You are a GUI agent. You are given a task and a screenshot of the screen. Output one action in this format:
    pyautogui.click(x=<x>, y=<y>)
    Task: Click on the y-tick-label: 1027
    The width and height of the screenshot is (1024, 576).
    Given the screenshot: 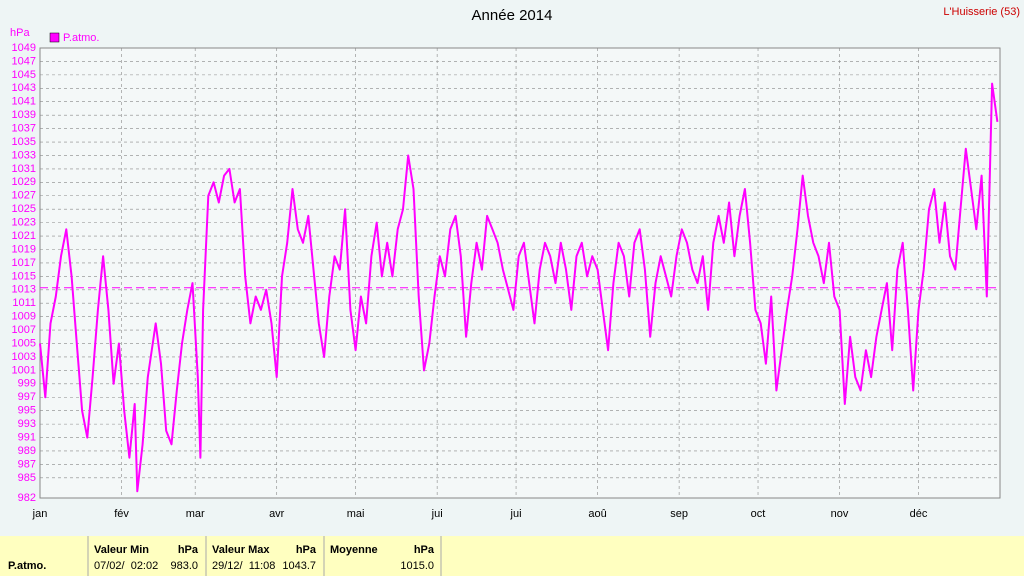 What is the action you would take?
    pyautogui.click(x=24, y=196)
    